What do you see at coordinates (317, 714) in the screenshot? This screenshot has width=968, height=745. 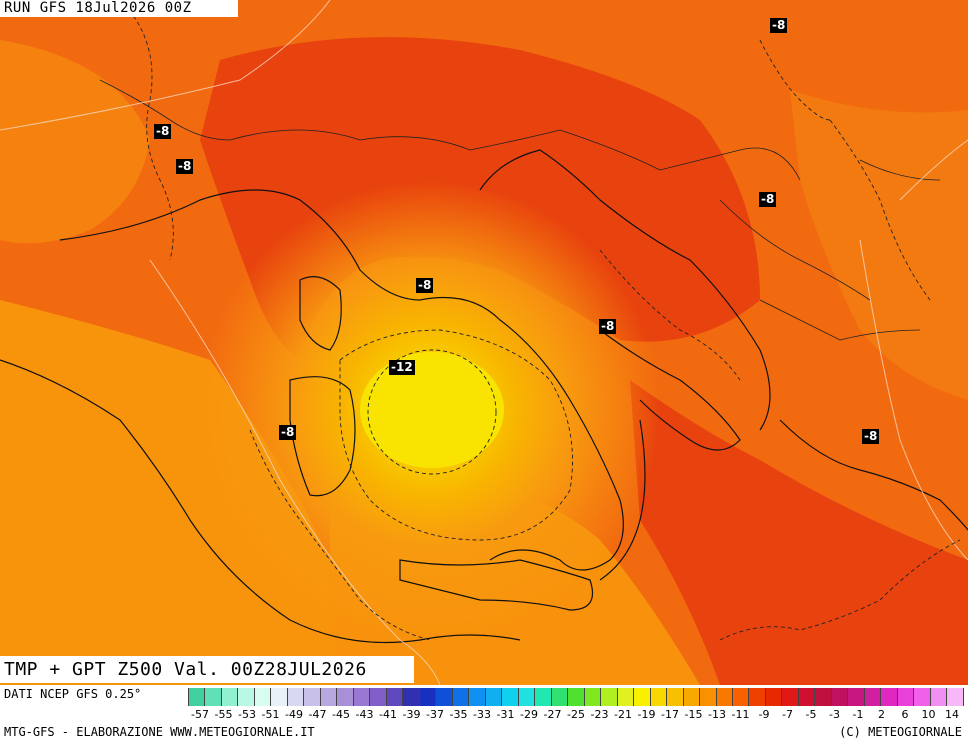 I see `colorbar-tick-label: -47` at bounding box center [317, 714].